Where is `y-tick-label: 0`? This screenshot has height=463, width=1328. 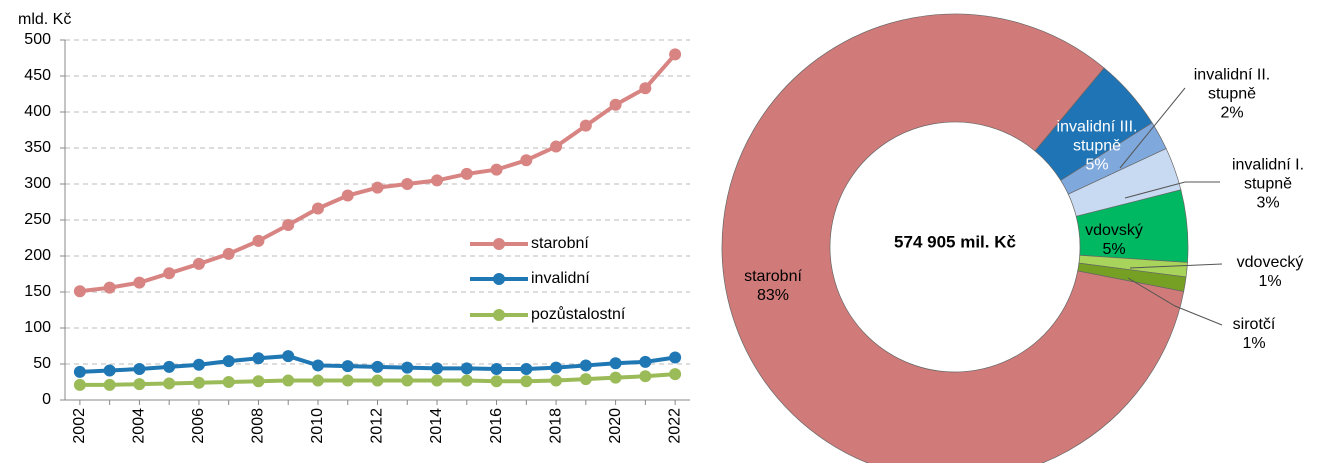
y-tick-label: 0 is located at coordinates (46, 399).